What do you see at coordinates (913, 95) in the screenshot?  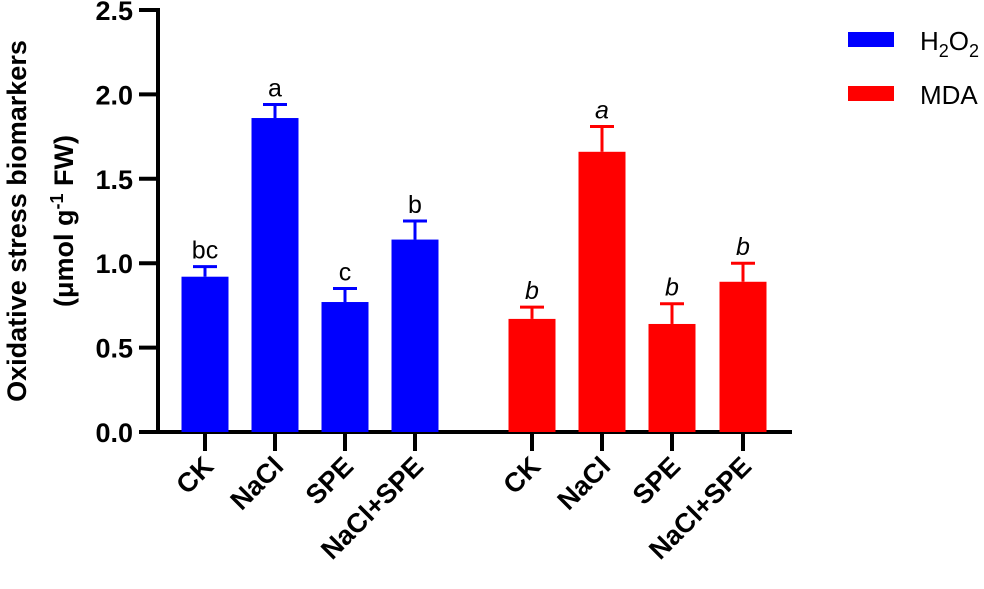 I see `legend-item-mda: MDA` at bounding box center [913, 95].